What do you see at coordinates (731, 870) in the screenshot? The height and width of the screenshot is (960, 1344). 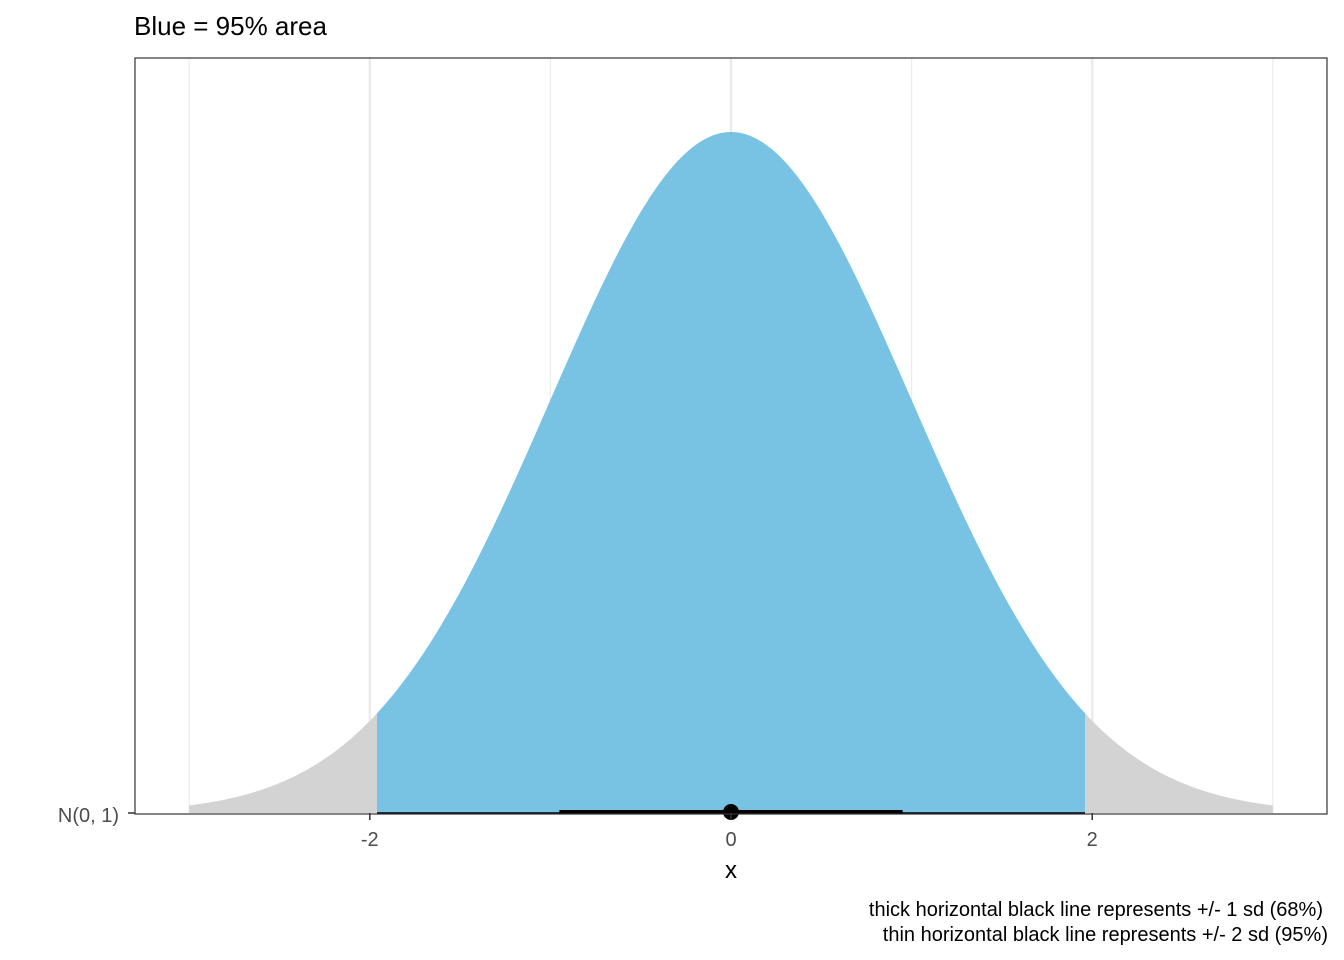 I see `x-axis-label: x` at bounding box center [731, 870].